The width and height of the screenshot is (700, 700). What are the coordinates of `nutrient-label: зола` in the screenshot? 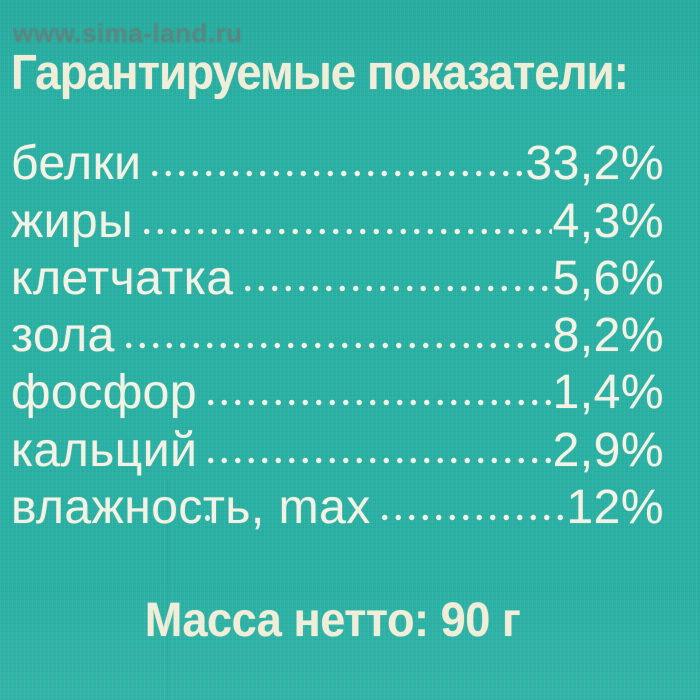 It's located at (63, 336).